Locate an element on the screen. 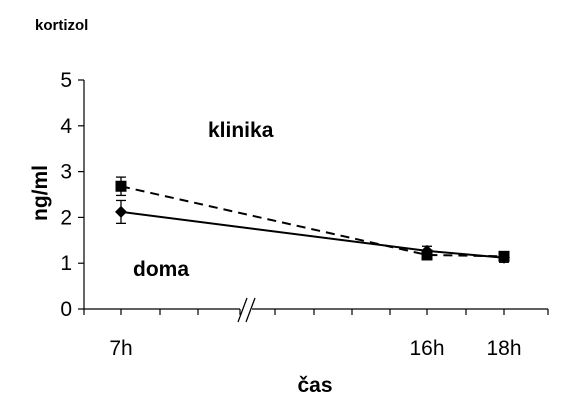 This screenshot has width=571, height=414. series-doma is located at coordinates (312, 231).